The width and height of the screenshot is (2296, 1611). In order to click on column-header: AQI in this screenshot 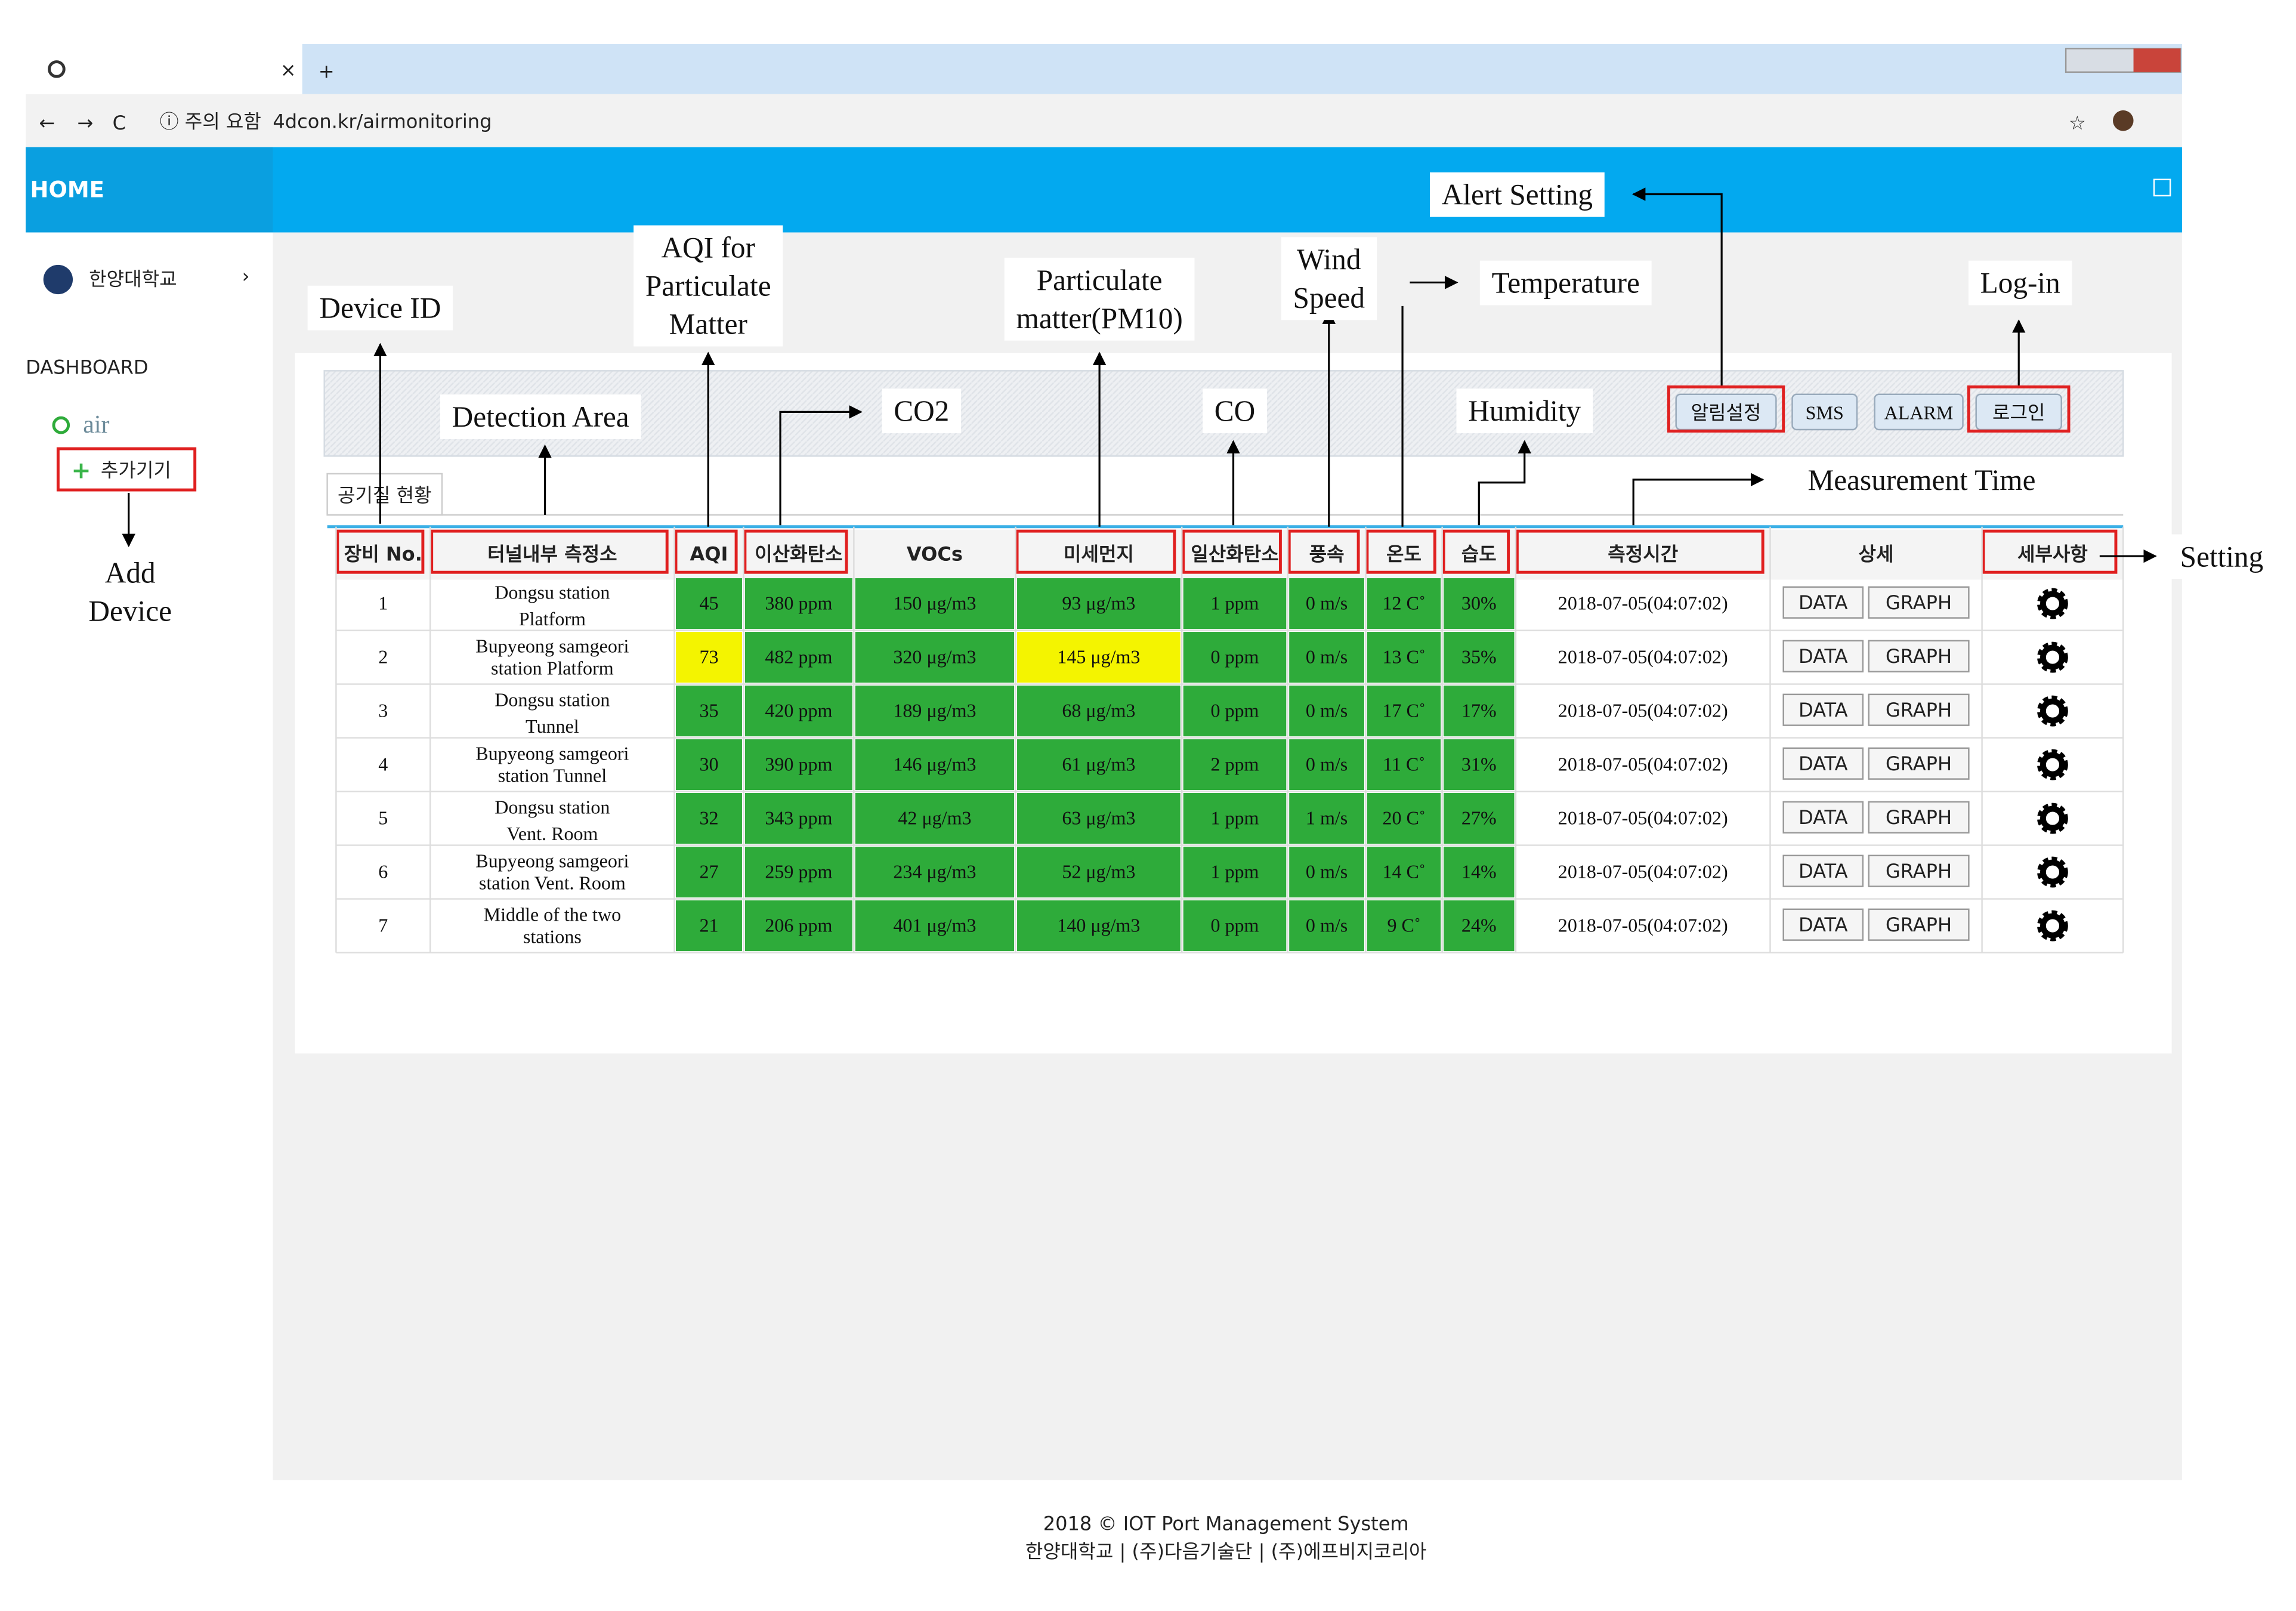, I will do `click(709, 553)`.